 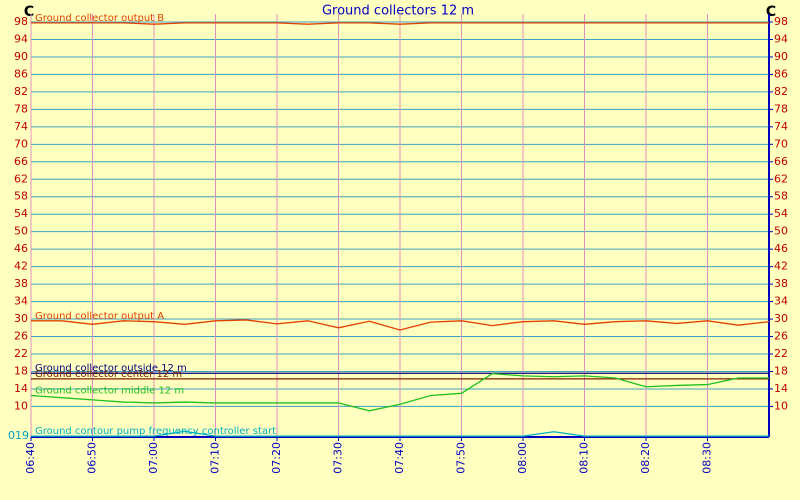 I want to click on series-label: Ground collector output A, so click(x=99, y=316).